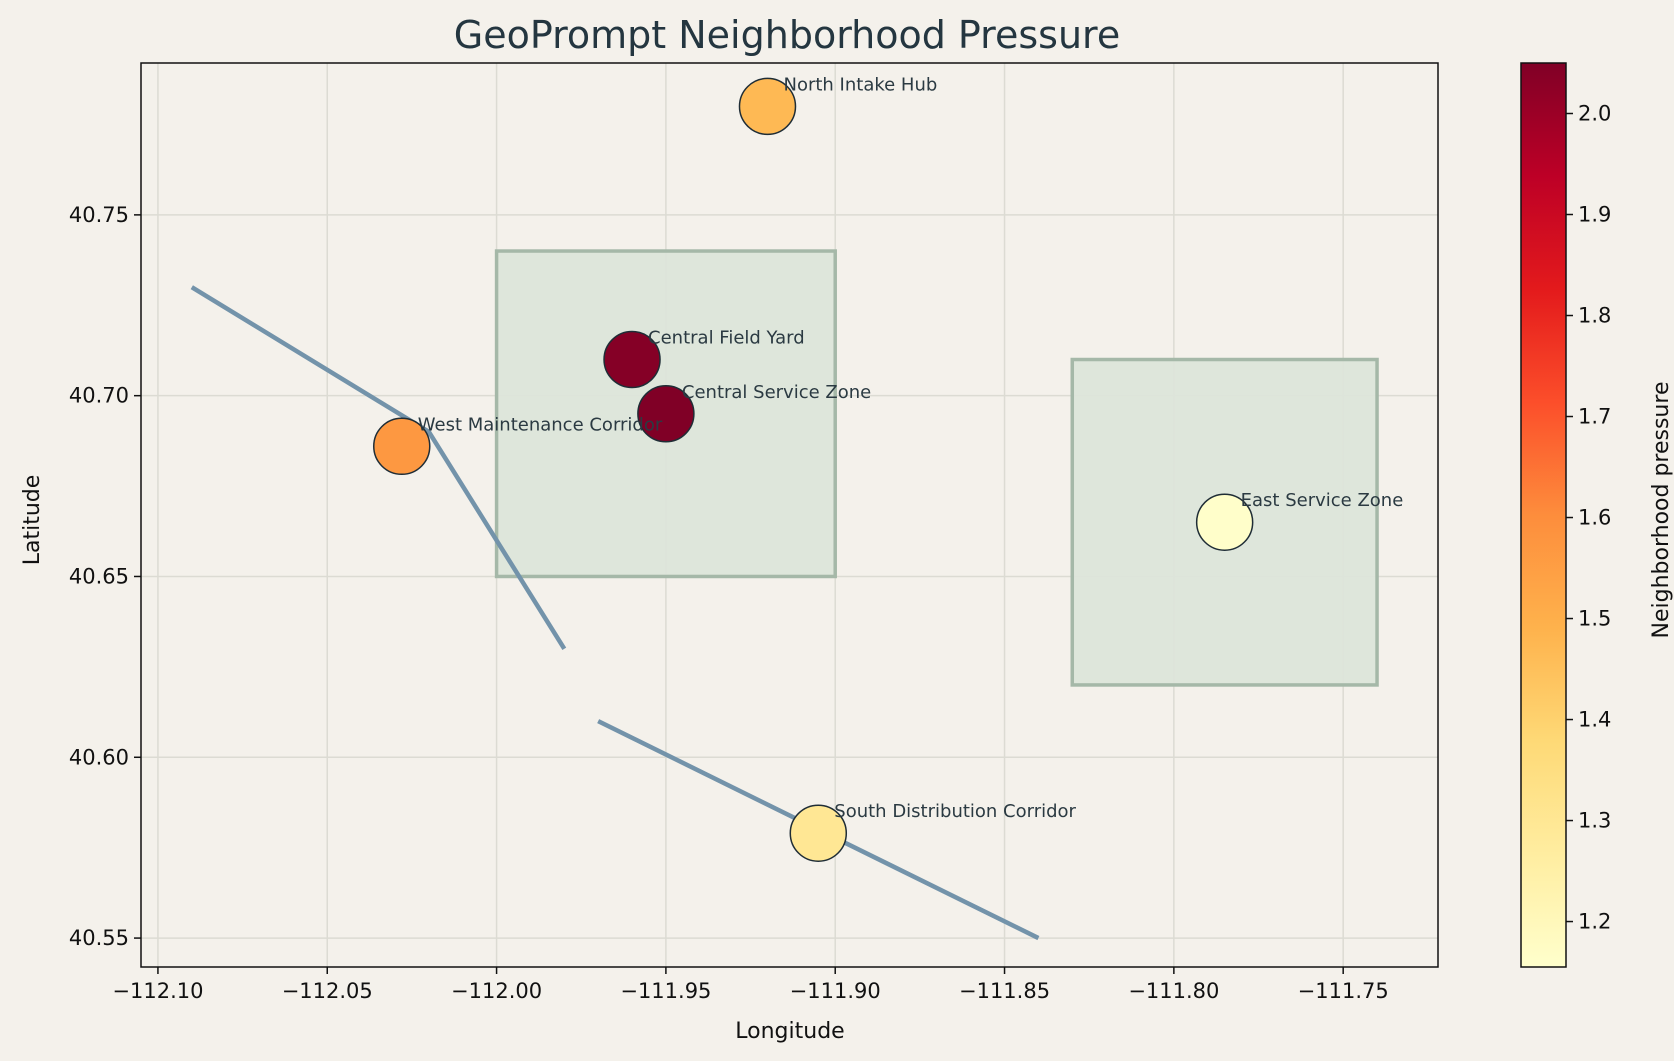  What do you see at coordinates (1594, 922) in the screenshot?
I see `colorbar-tick-label: 1.2` at bounding box center [1594, 922].